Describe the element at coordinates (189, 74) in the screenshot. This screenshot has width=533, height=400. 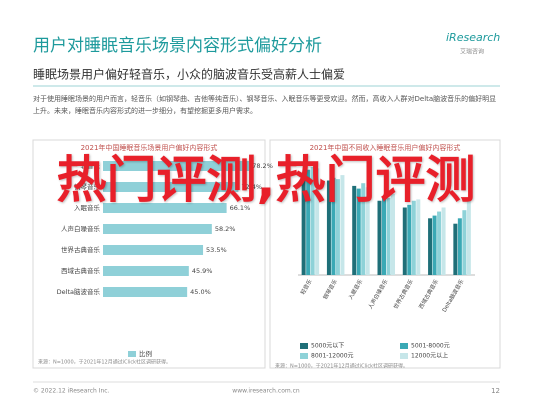
I see `subtitle: 睡眠场景用户偏好轻音乐，小众的脑波音乐受高薪人士偏爱` at that location.